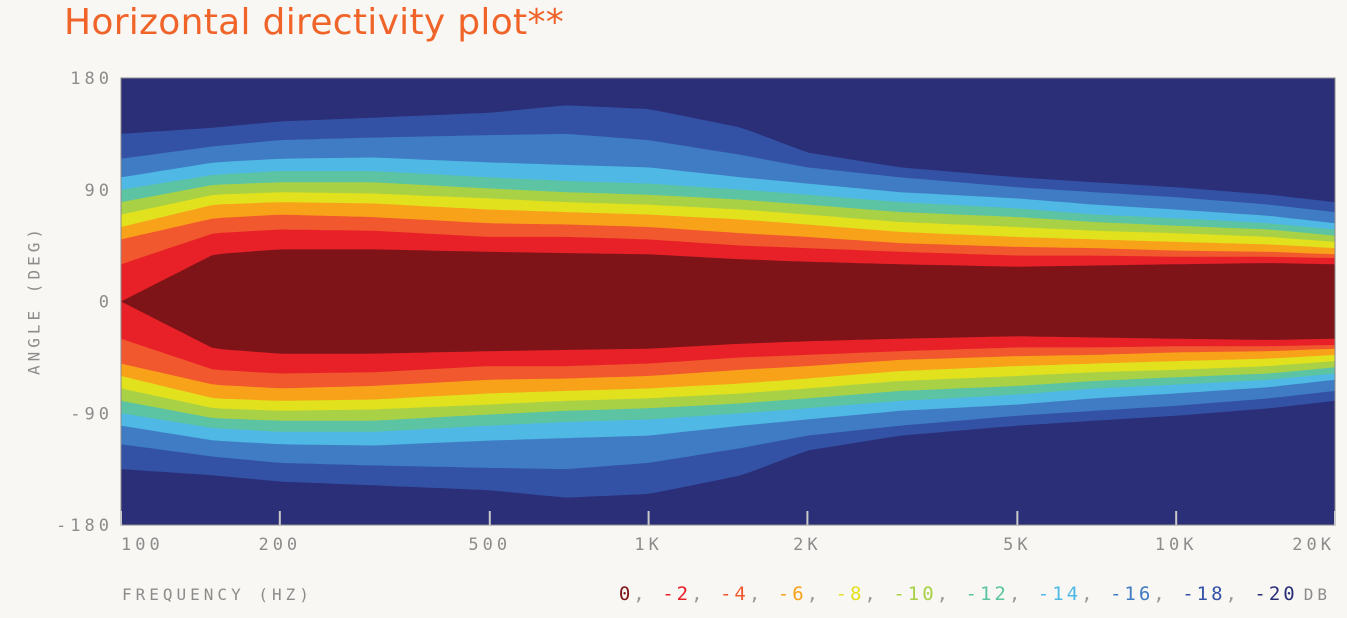  What do you see at coordinates (915, 594) in the screenshot?
I see `legend-level: -10` at bounding box center [915, 594].